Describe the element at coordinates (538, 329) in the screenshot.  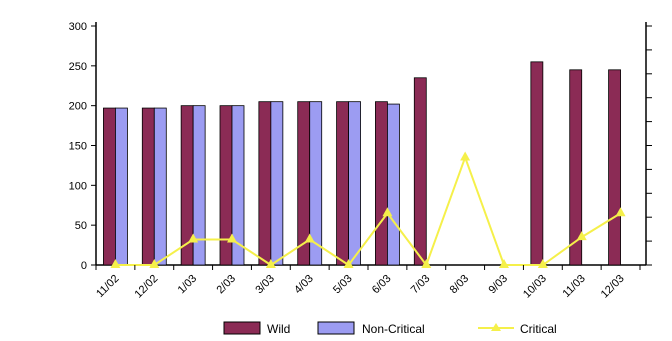
I see `legend-label-critical: Critical` at that location.